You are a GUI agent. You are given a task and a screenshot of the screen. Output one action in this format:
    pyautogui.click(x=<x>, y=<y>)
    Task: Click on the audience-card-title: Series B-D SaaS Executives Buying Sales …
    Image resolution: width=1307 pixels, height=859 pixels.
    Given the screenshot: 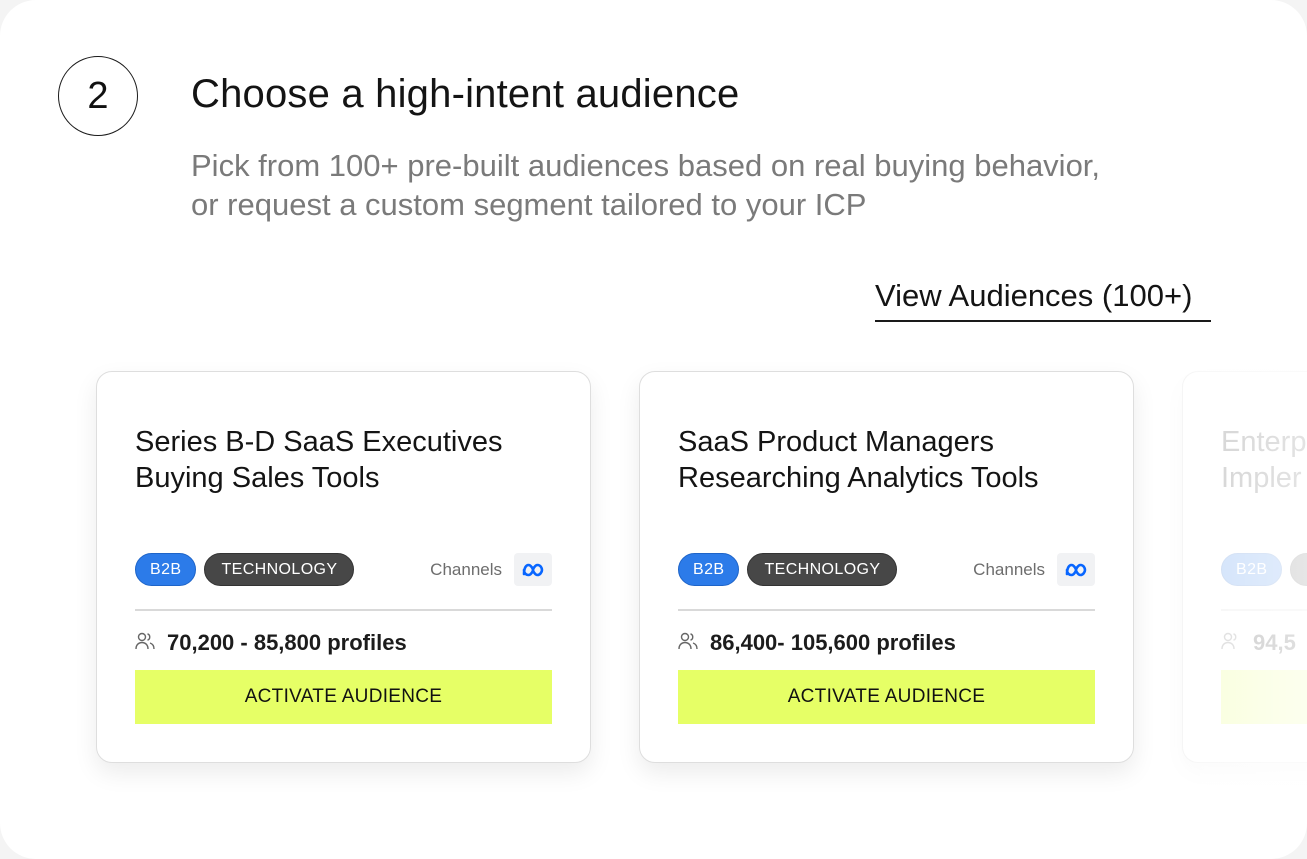 What is the action you would take?
    pyautogui.click(x=350, y=460)
    